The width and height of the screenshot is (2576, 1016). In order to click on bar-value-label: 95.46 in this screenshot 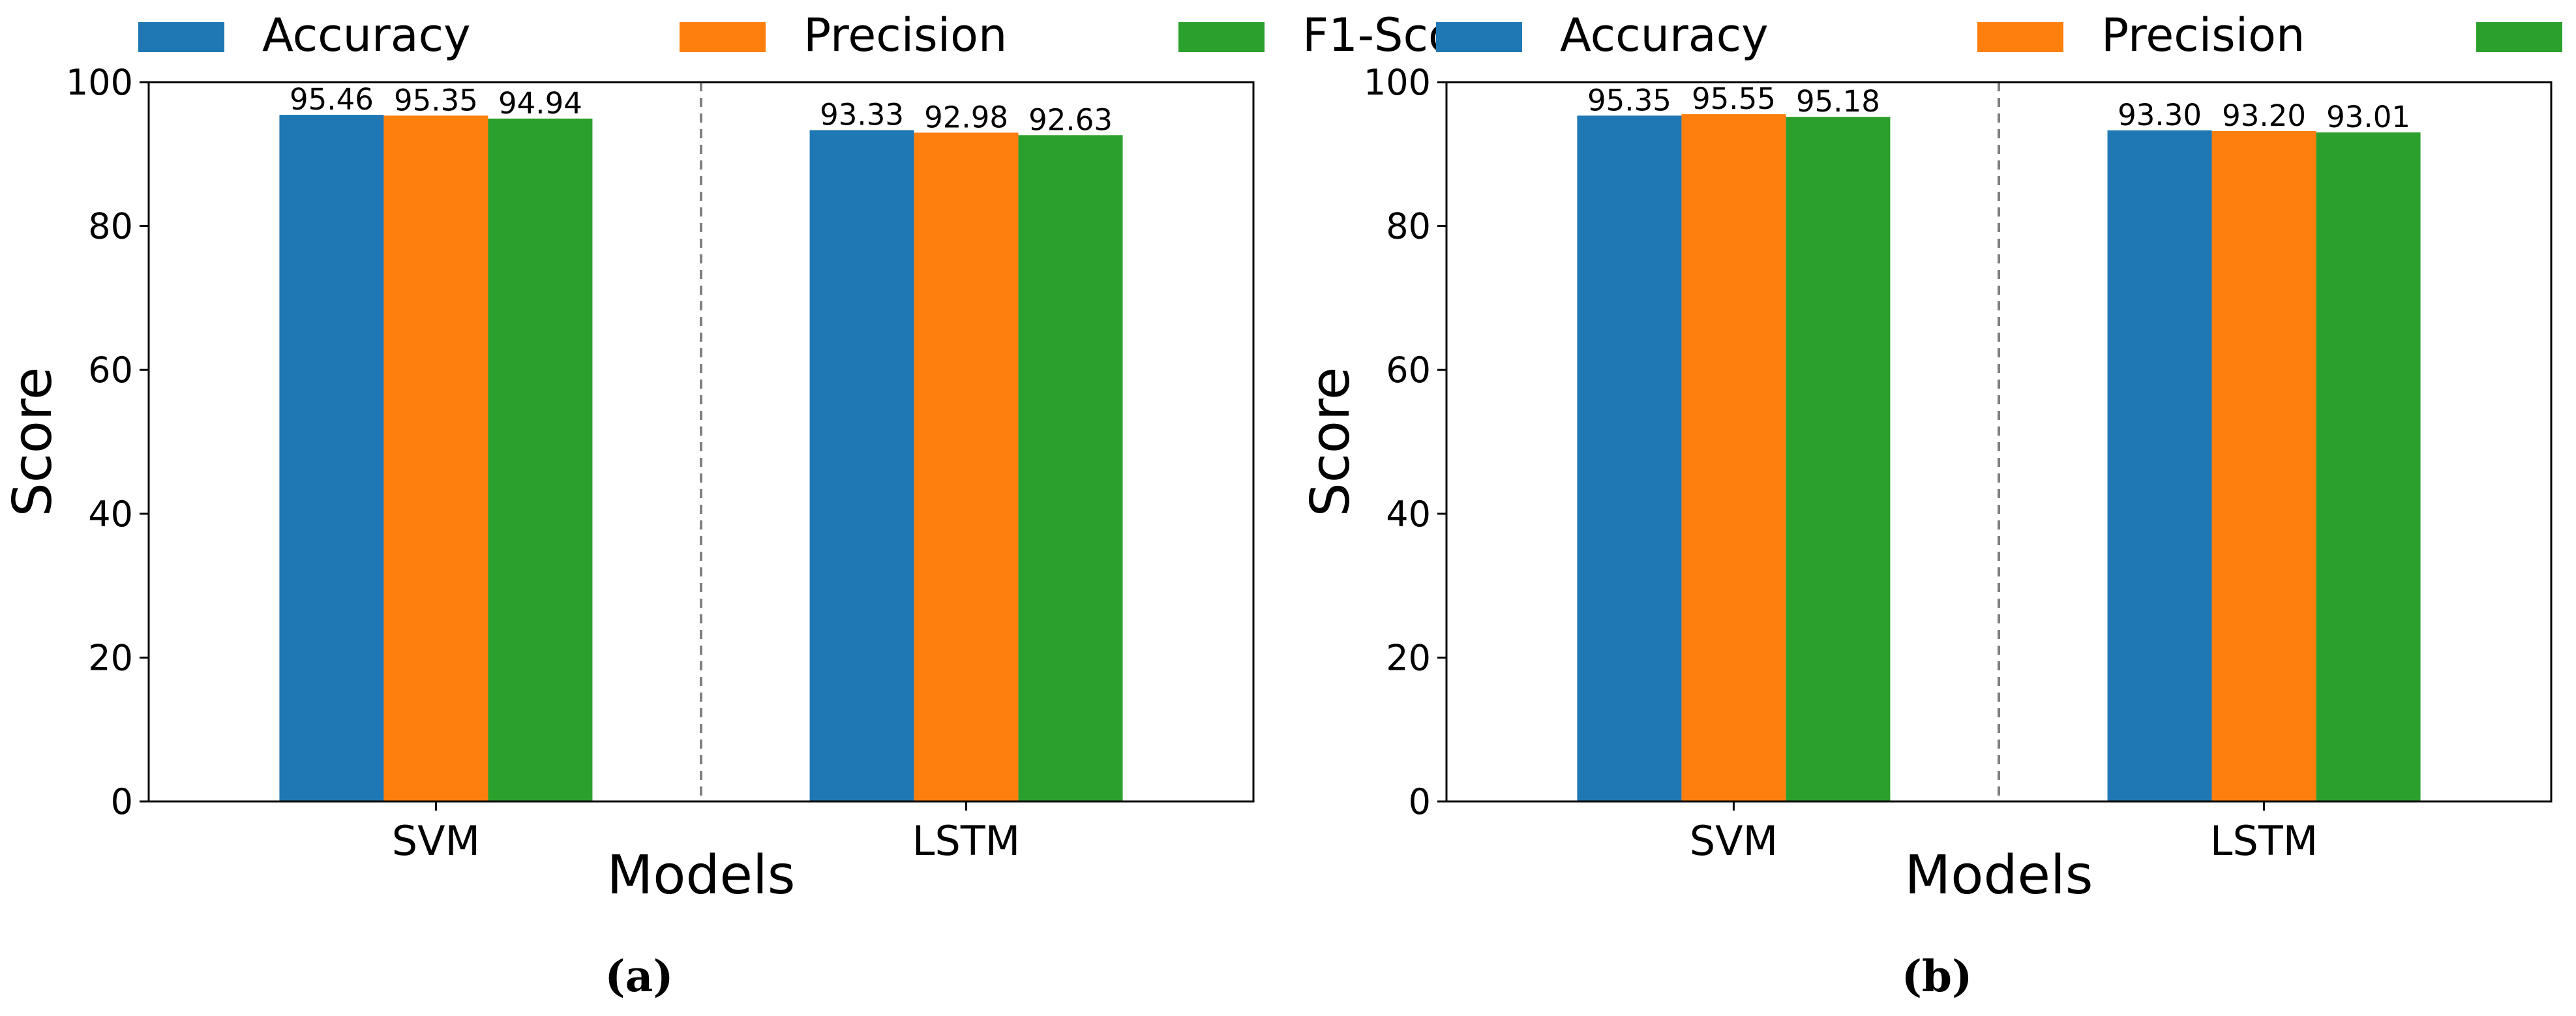, I will do `click(332, 99)`.